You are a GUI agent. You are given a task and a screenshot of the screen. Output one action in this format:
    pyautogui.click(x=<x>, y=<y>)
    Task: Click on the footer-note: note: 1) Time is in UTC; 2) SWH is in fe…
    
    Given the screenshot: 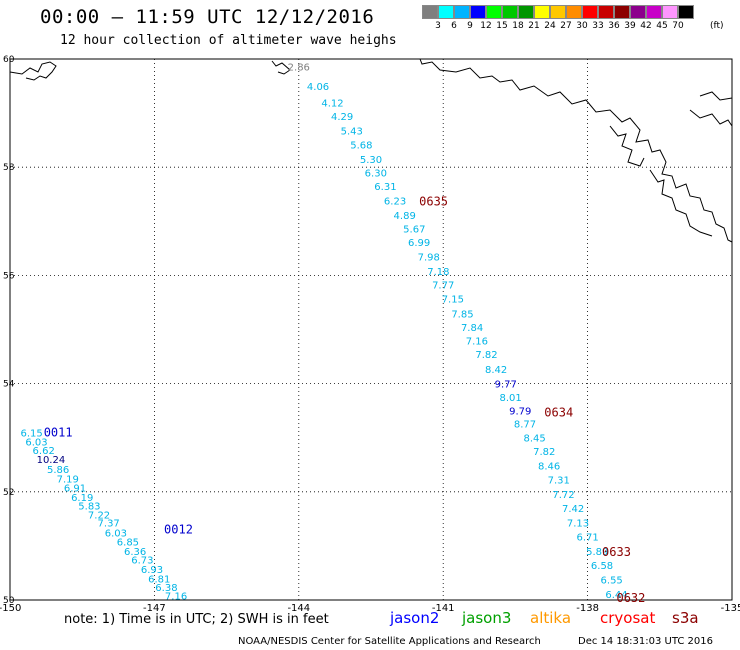 What is the action you would take?
    pyautogui.click(x=196, y=619)
    